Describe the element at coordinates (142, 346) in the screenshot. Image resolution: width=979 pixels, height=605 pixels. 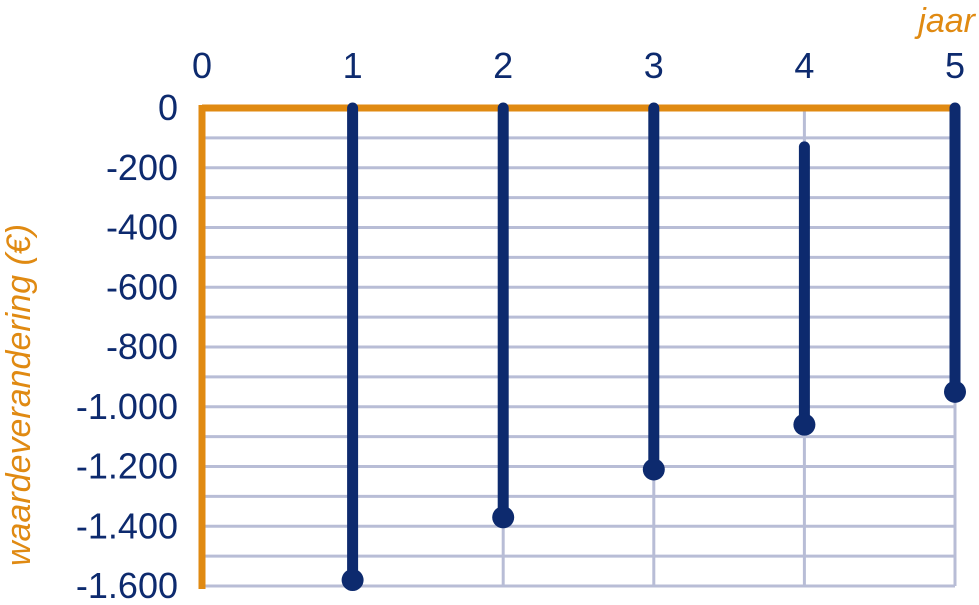
I see `y-tick-label: -800` at that location.